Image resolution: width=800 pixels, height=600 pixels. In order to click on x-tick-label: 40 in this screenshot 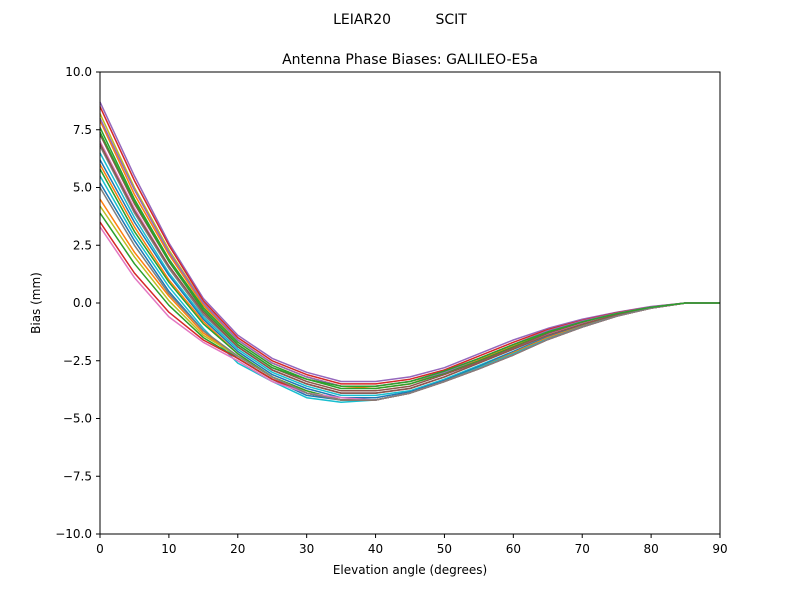, I will do `click(375, 549)`.